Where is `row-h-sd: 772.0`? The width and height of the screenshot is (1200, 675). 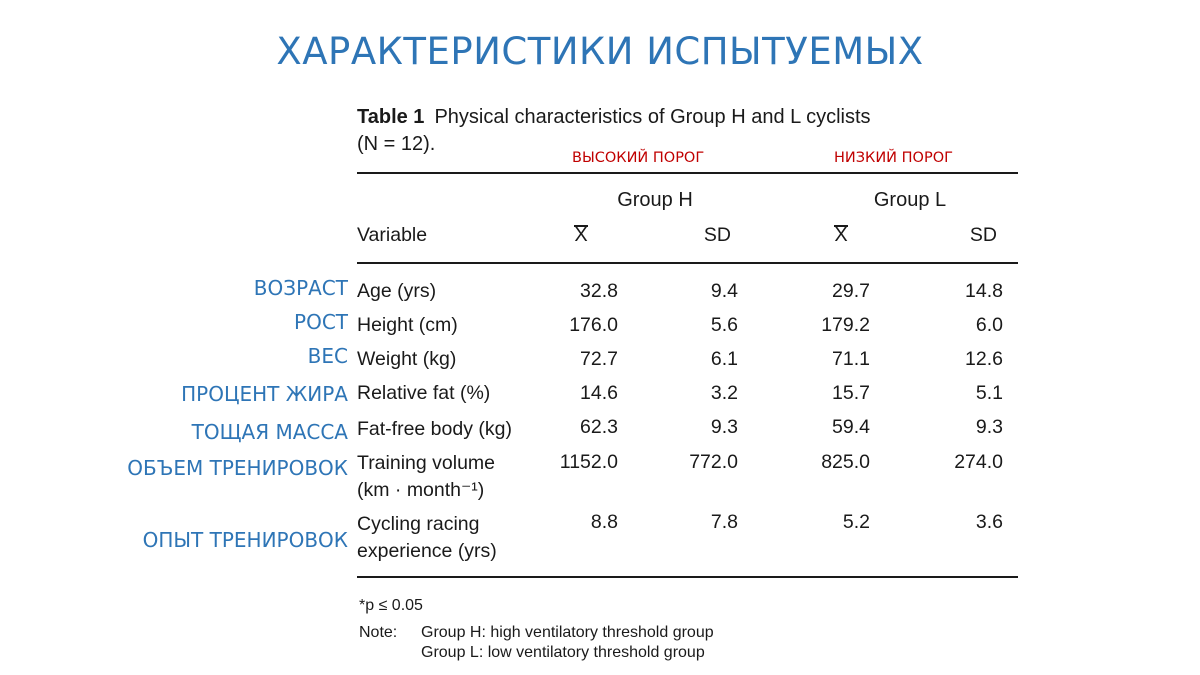
row-h-sd: 772.0 is located at coordinates (713, 462).